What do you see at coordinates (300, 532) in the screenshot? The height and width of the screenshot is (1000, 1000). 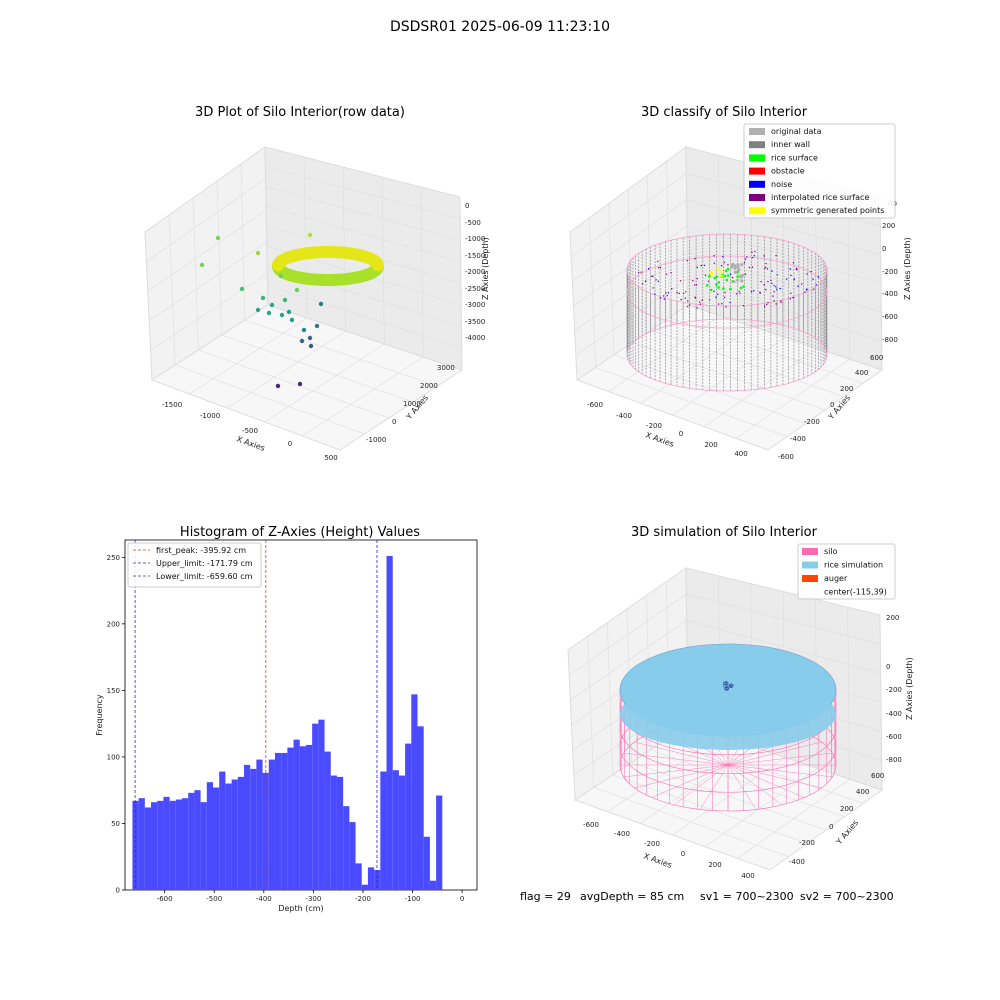 I see `histogram-title: Histogram of Z-Axies (Height) Values` at bounding box center [300, 532].